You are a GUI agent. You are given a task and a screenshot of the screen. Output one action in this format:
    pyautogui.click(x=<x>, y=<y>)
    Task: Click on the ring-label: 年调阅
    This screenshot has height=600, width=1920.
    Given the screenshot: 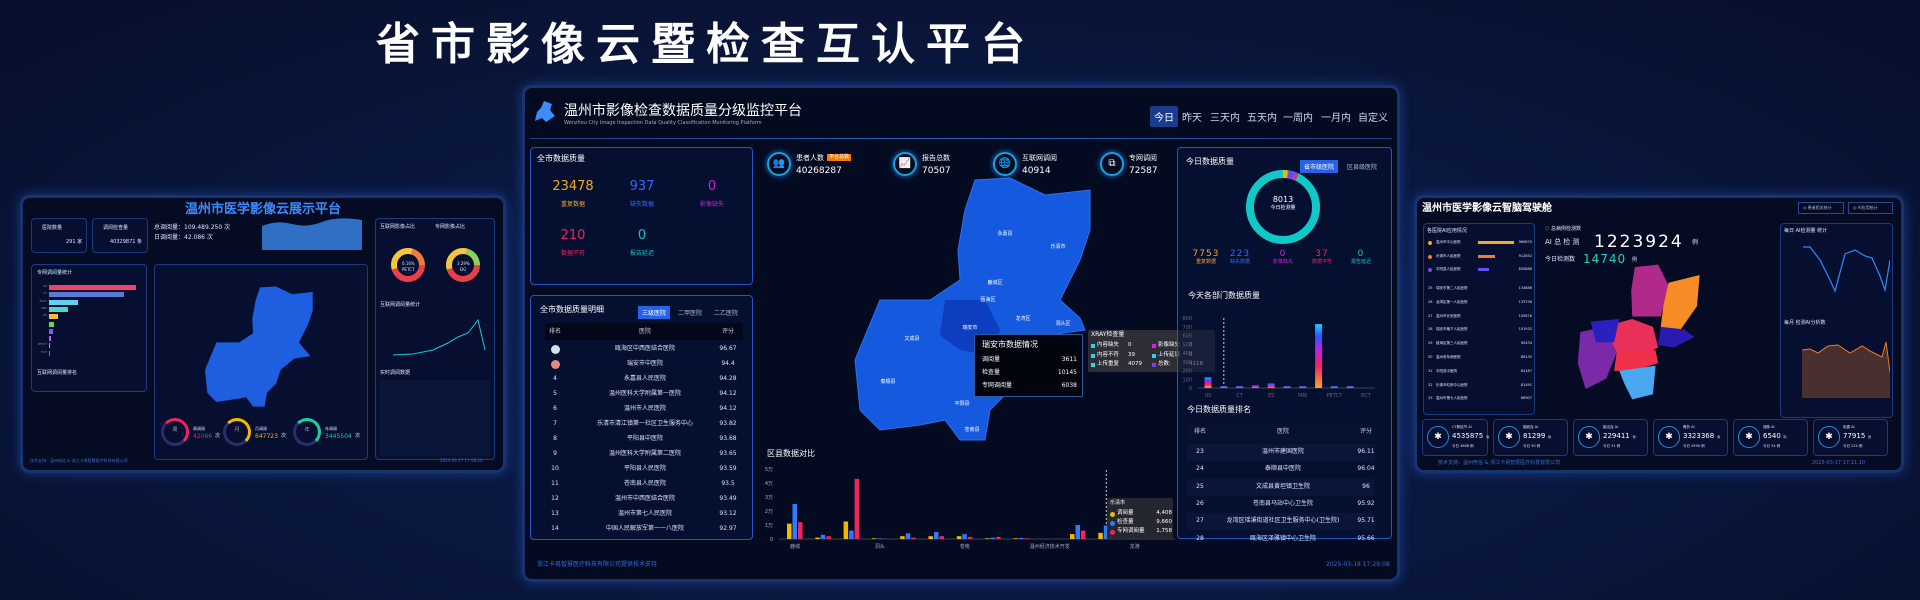 What is the action you would take?
    pyautogui.click(x=331, y=428)
    